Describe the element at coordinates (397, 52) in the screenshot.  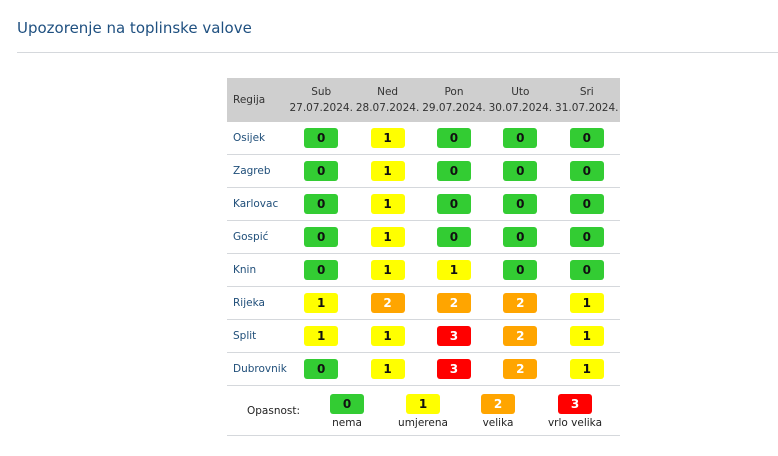
I see `divider` at that location.